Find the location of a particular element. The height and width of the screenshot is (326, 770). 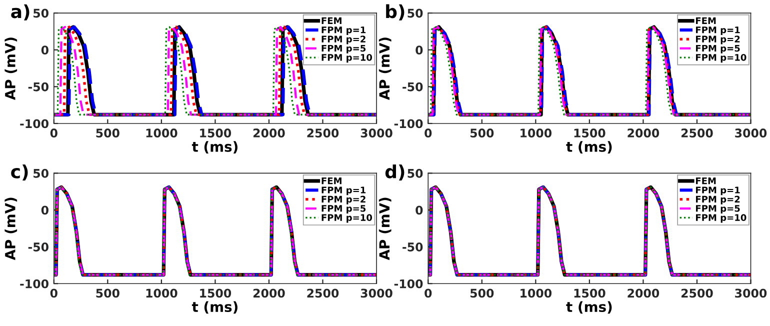

text: d) is located at coordinates (394, 172).